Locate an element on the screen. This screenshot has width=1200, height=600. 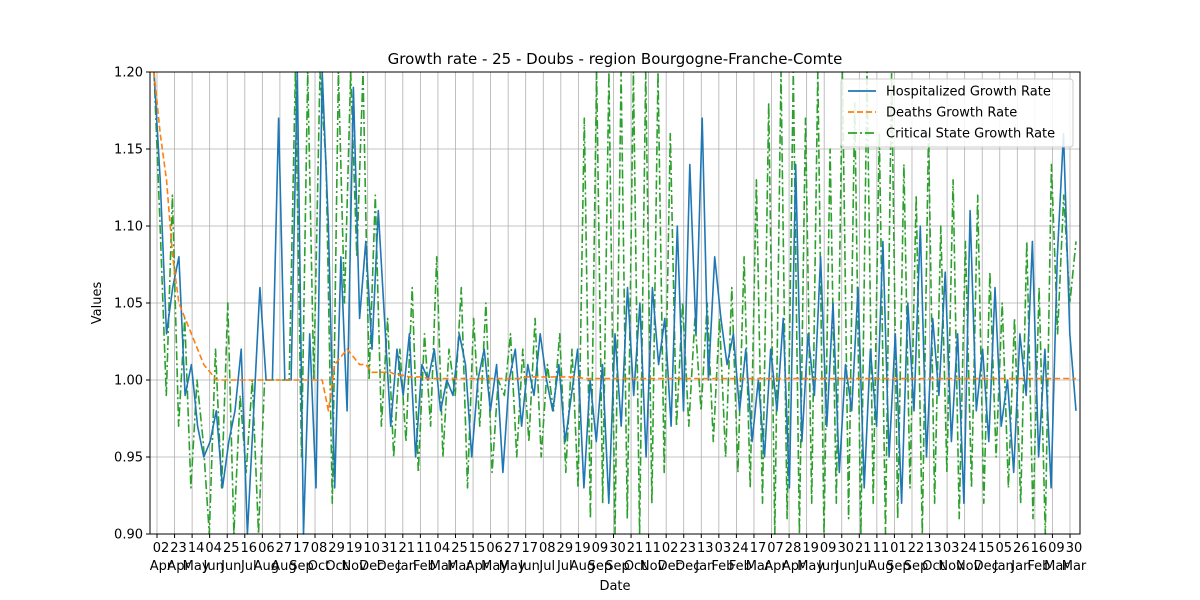
y-tick-label: 1.00 is located at coordinates (128, 381).